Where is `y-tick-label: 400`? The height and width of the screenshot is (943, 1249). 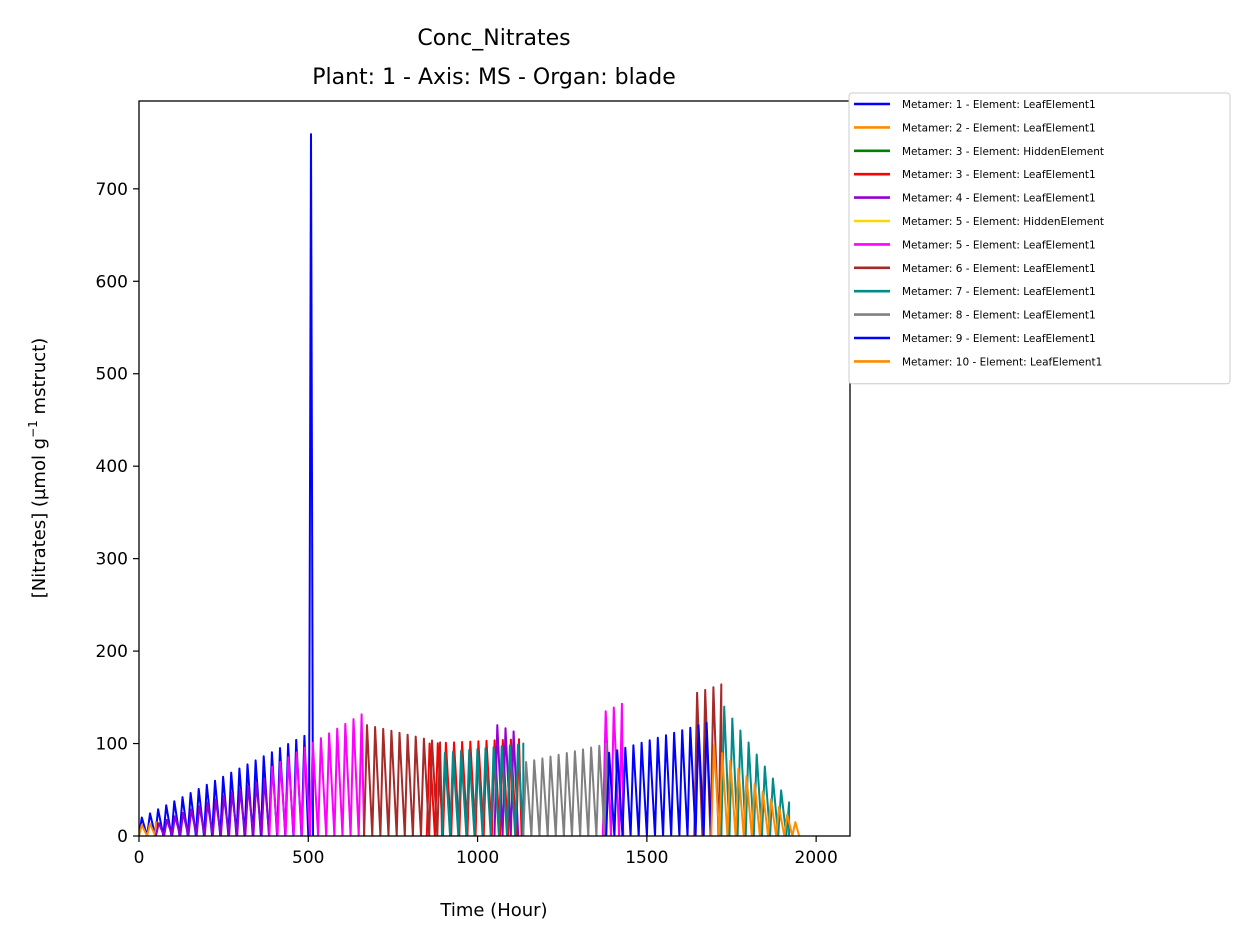 y-tick-label: 400 is located at coordinates (112, 467).